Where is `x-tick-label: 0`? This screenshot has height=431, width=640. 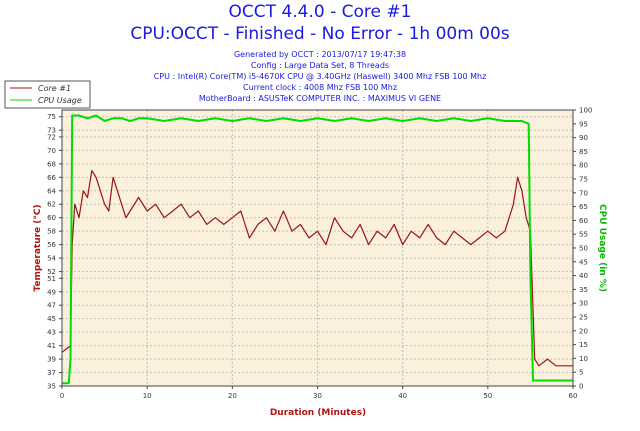 x-tick-label: 0 is located at coordinates (62, 396).